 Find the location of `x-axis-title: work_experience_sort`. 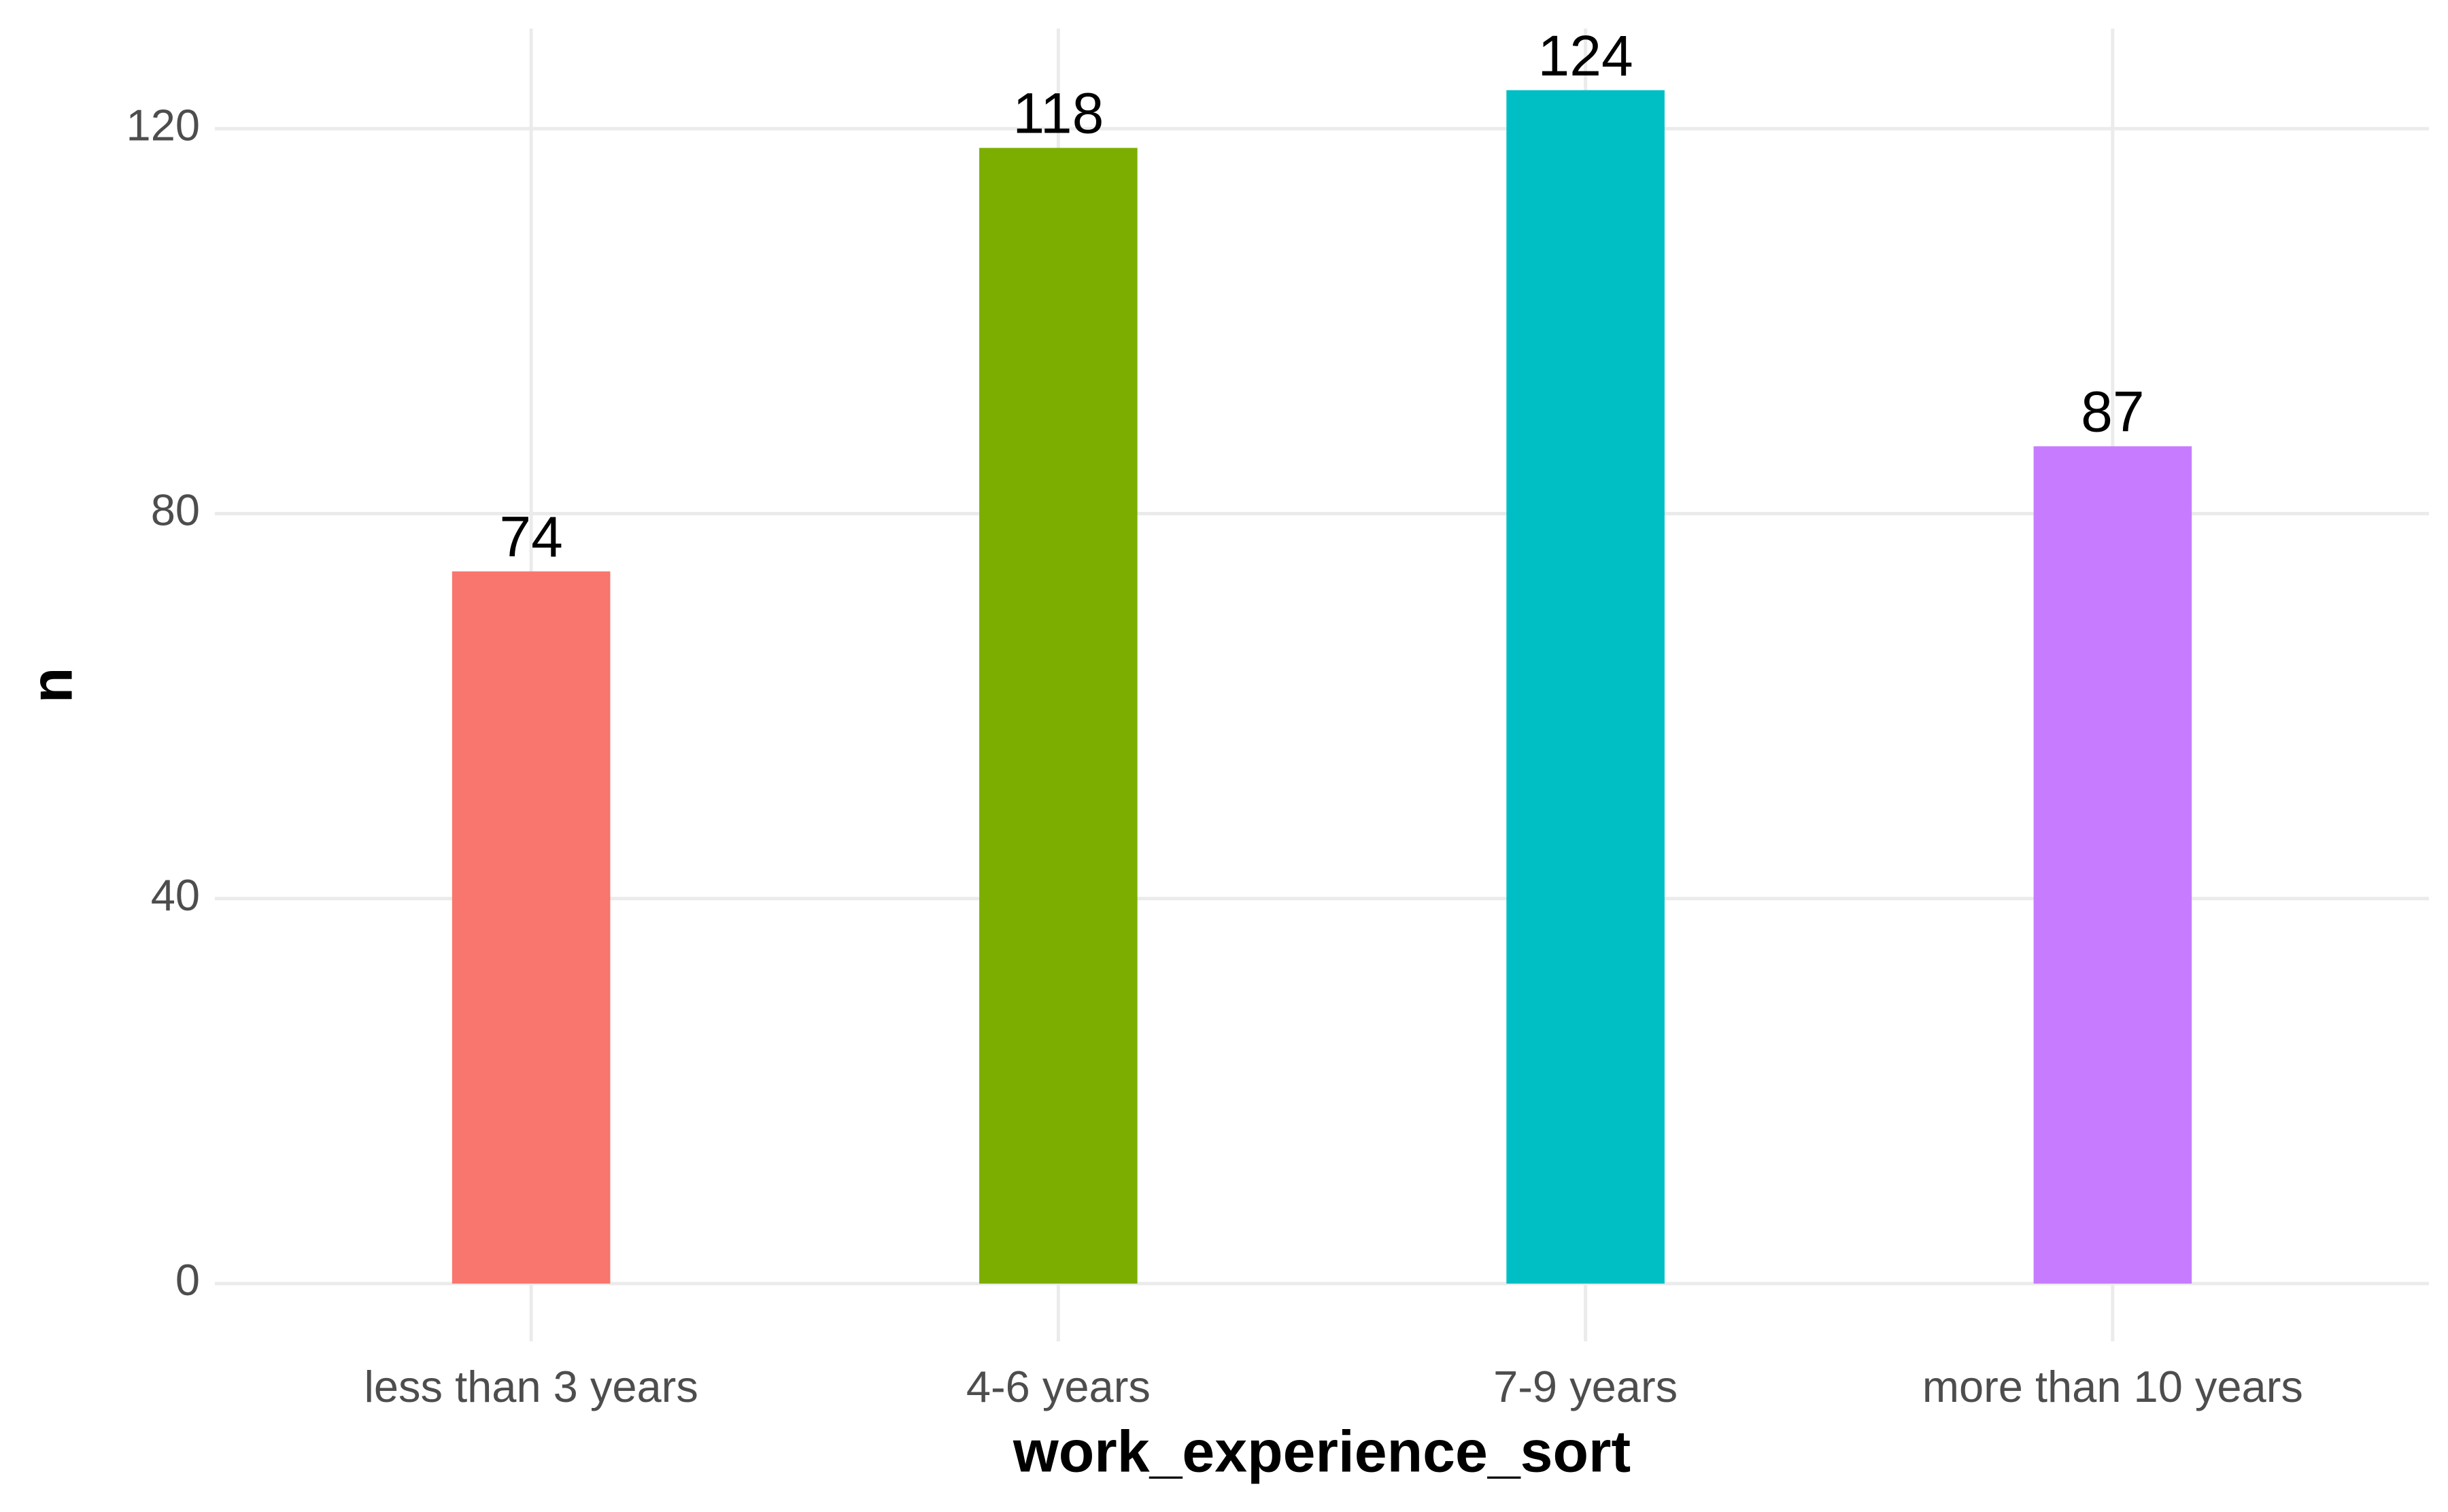

x-axis-title: work_experience_sort is located at coordinates (1322, 1453).